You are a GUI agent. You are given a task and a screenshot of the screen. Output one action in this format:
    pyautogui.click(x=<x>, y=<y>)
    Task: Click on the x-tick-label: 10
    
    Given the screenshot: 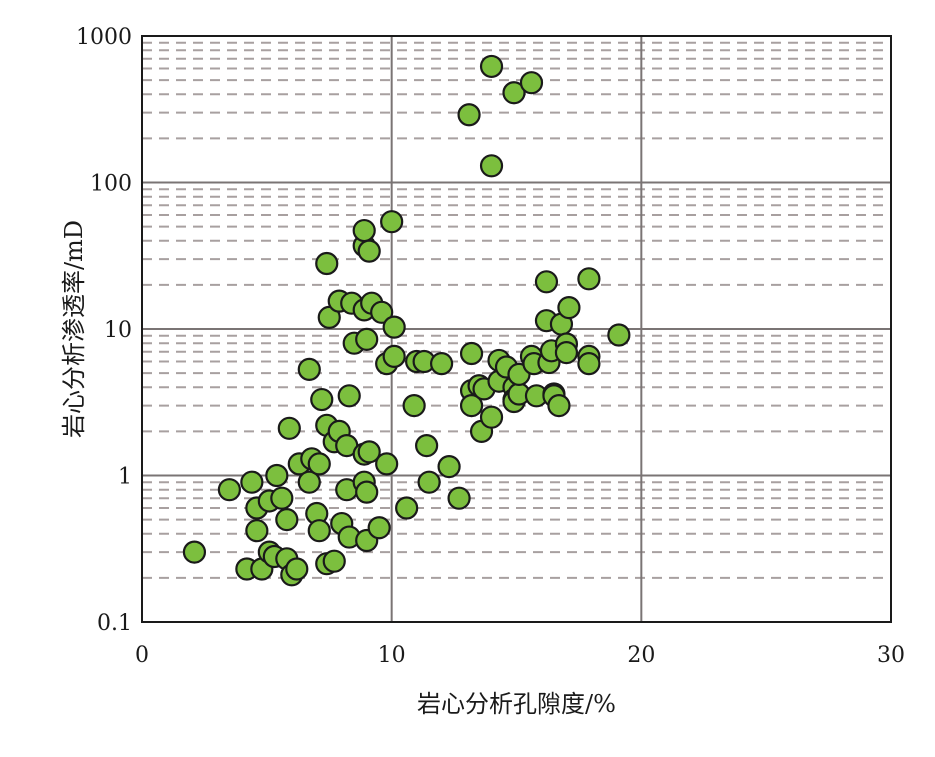 What is the action you would take?
    pyautogui.click(x=392, y=655)
    